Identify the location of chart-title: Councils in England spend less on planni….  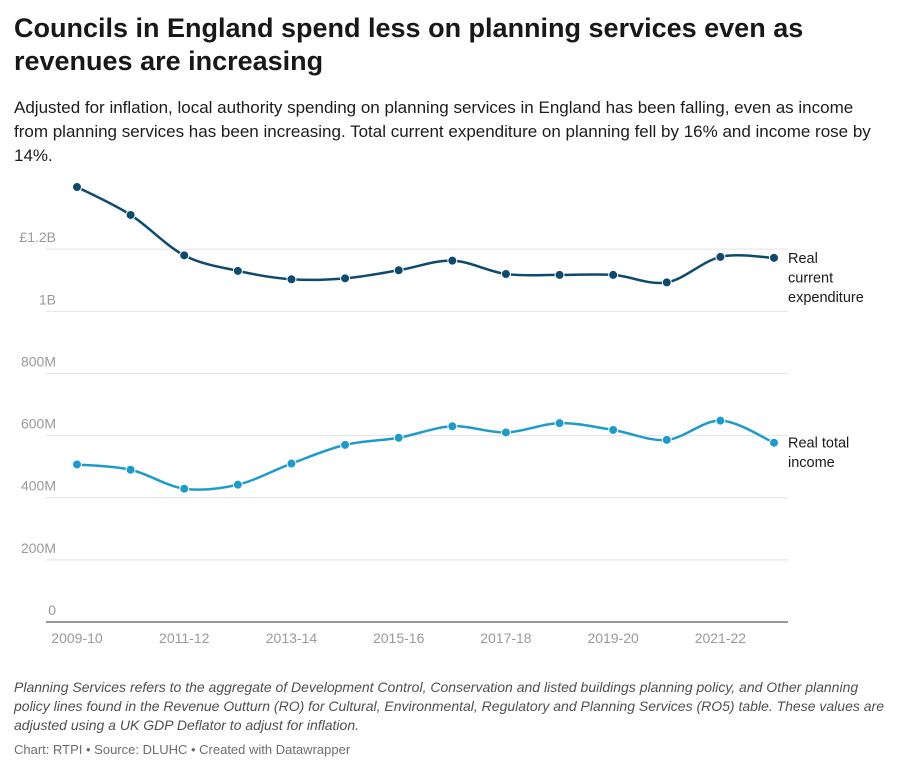
(409, 44).